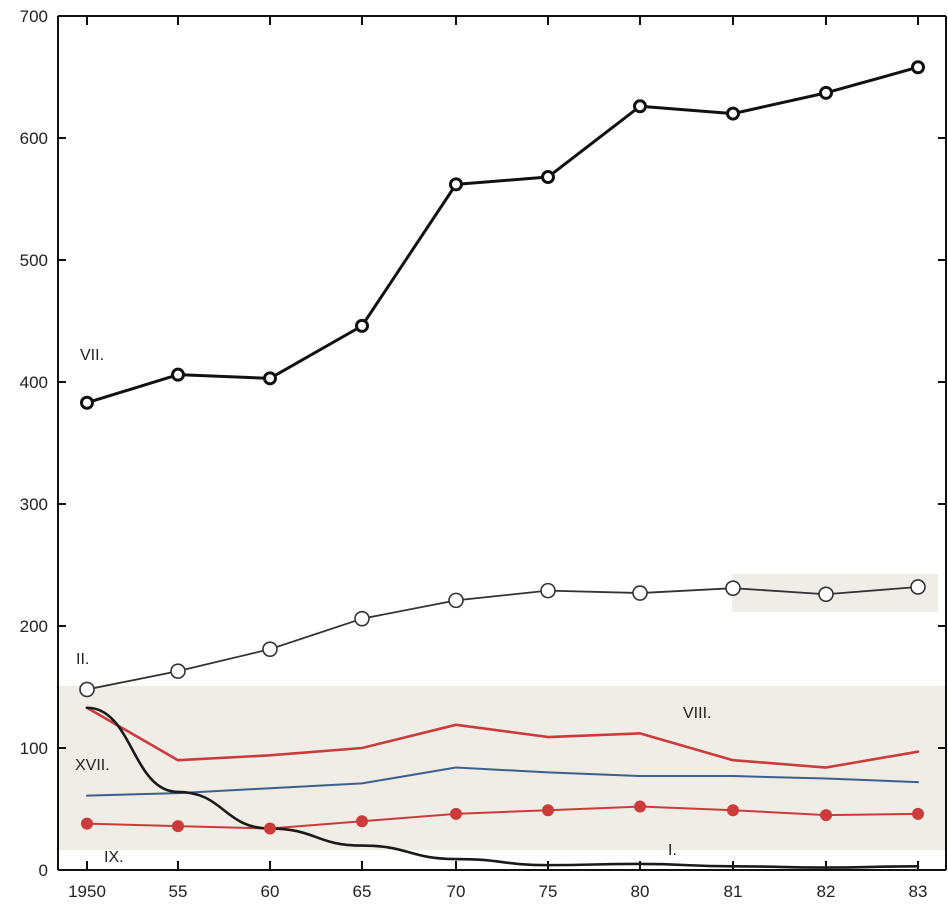 Image resolution: width=948 pixels, height=912 pixels. What do you see at coordinates (34, 16) in the screenshot?
I see `y-tick-label: 700` at bounding box center [34, 16].